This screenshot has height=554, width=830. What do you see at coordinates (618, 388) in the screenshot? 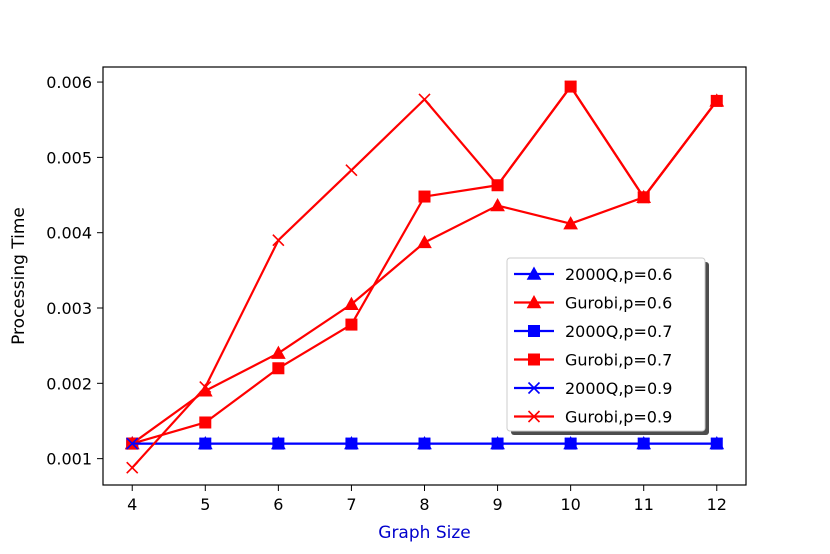
I see `legend-label: 2000Q,p=0.9` at bounding box center [618, 388].